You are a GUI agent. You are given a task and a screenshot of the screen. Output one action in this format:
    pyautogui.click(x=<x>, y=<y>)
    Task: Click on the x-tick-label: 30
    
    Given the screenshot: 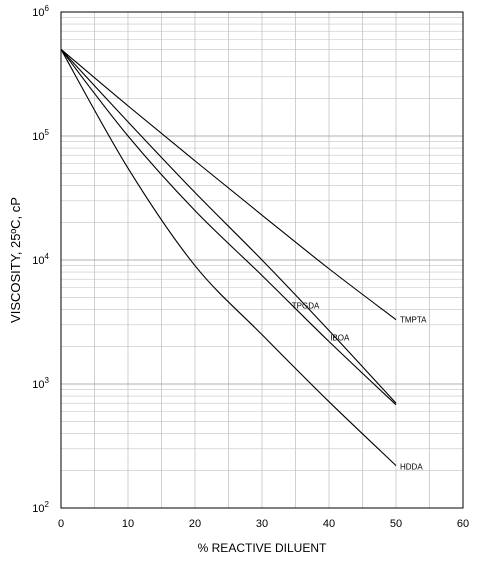 What is the action you would take?
    pyautogui.click(x=262, y=524)
    